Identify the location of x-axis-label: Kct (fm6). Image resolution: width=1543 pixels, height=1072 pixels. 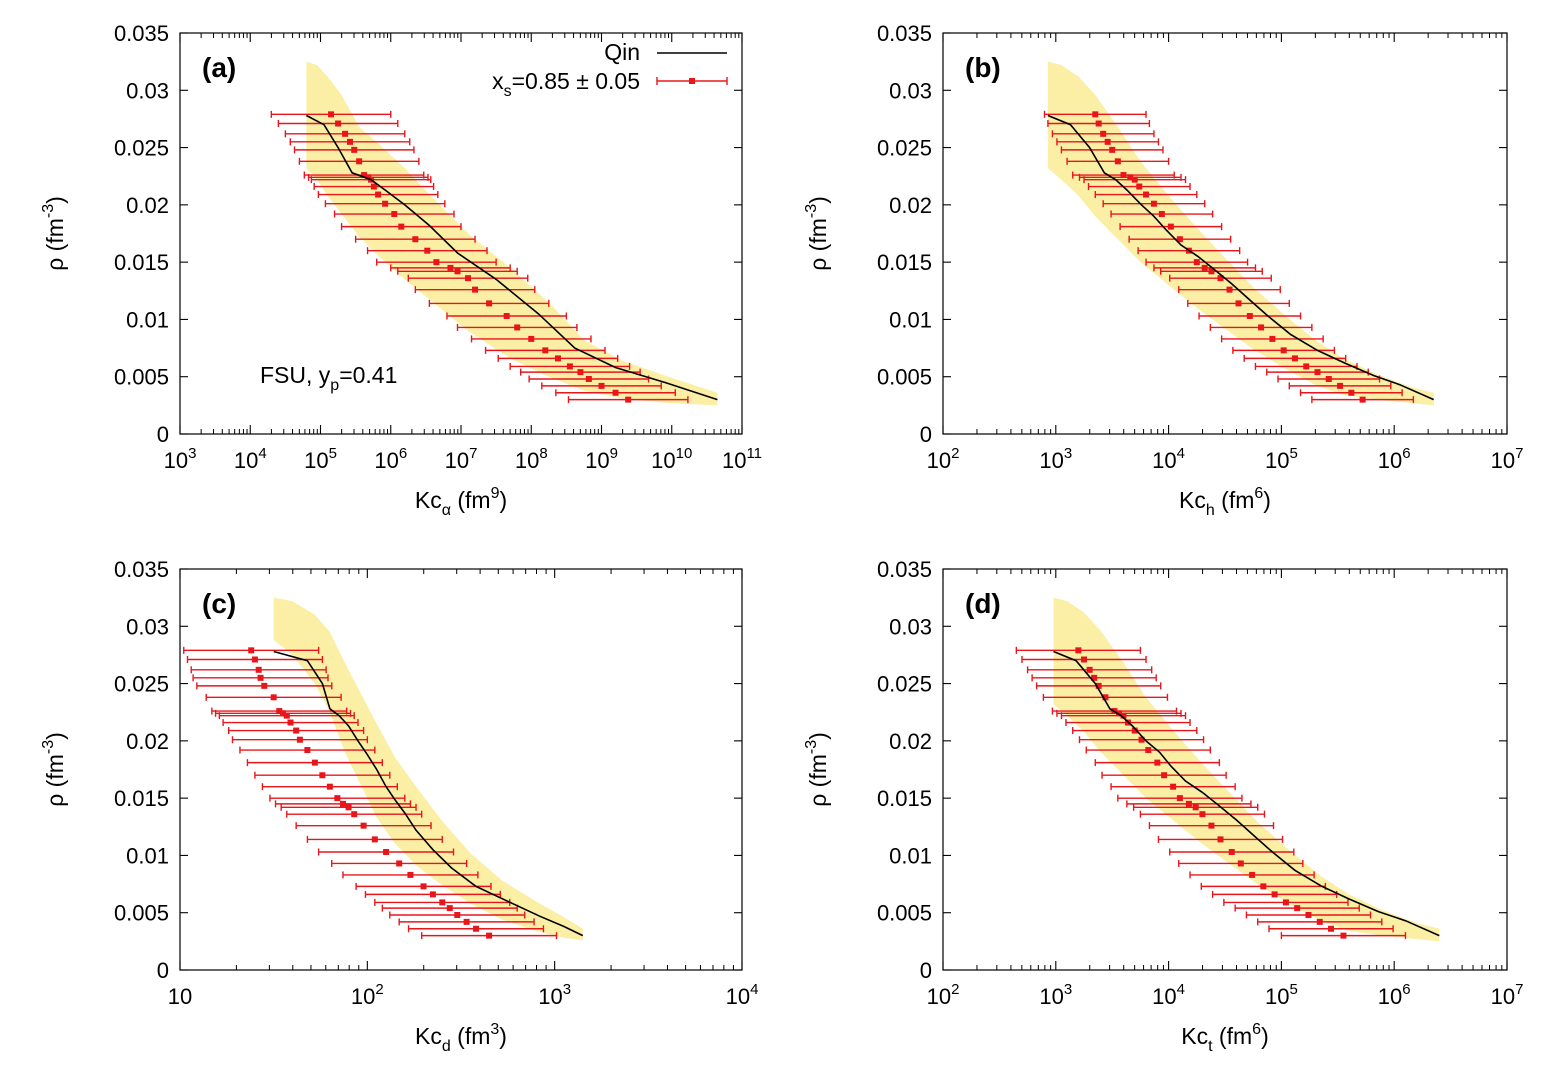
(1224, 1038).